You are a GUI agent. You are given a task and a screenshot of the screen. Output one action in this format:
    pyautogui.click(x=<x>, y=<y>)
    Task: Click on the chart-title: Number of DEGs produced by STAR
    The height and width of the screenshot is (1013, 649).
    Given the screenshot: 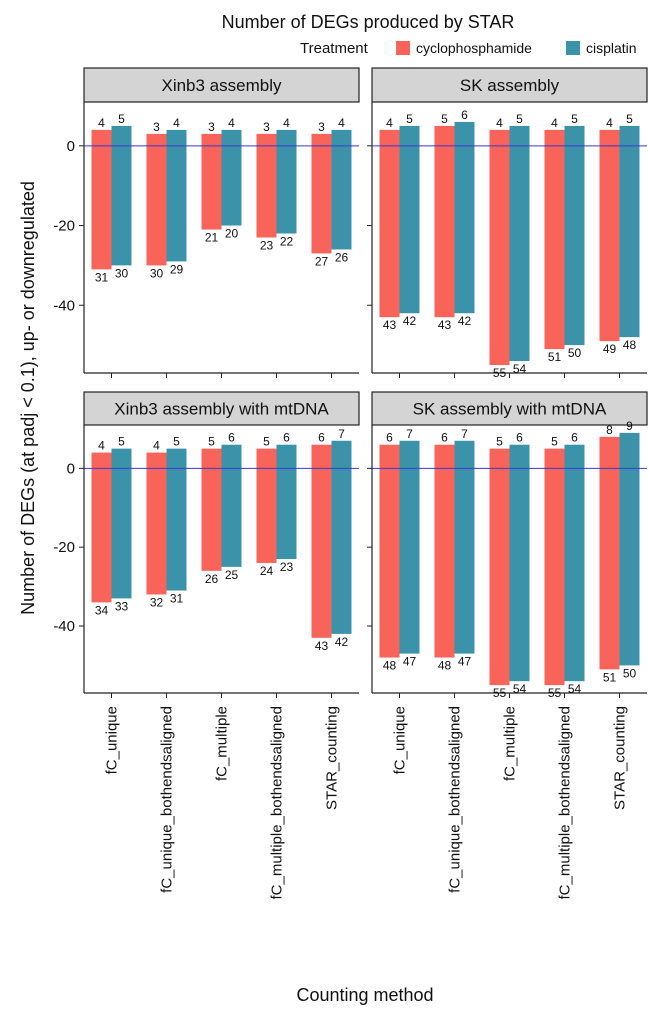 What is the action you would take?
    pyautogui.click(x=368, y=22)
    